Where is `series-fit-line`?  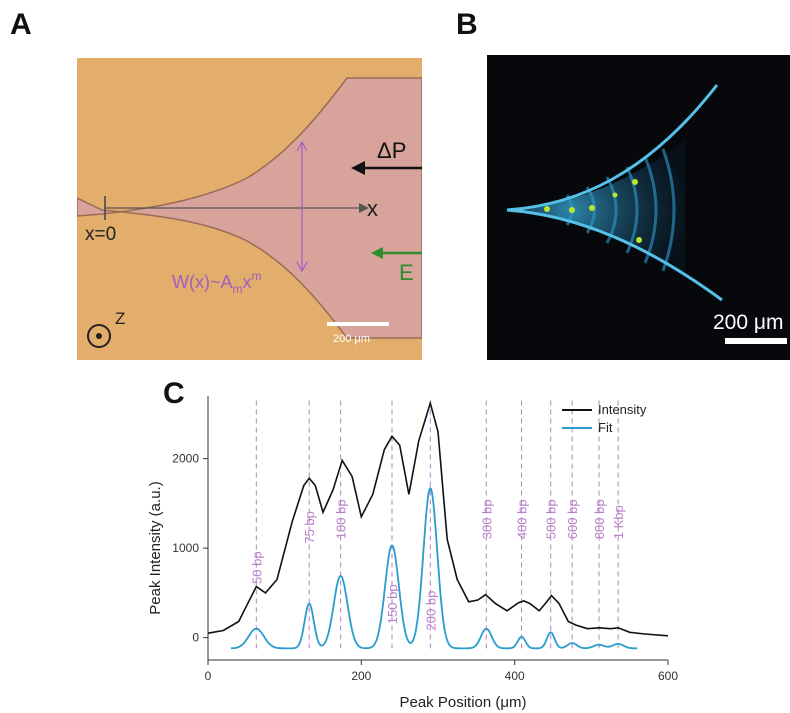
series-fit-line is located at coordinates (434, 568).